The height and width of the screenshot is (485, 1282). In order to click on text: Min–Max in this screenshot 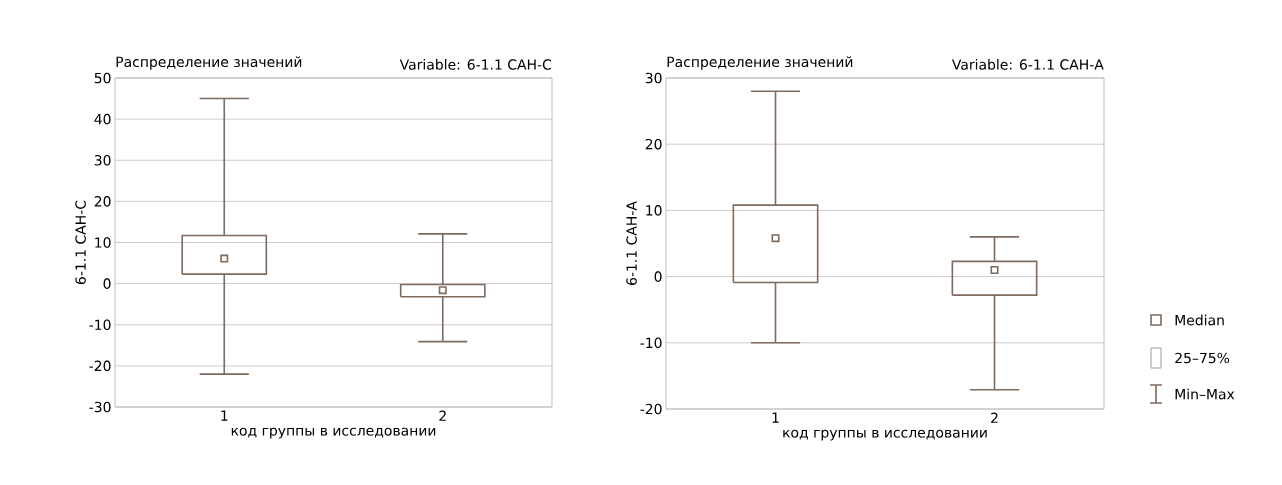, I will do `click(1205, 394)`.